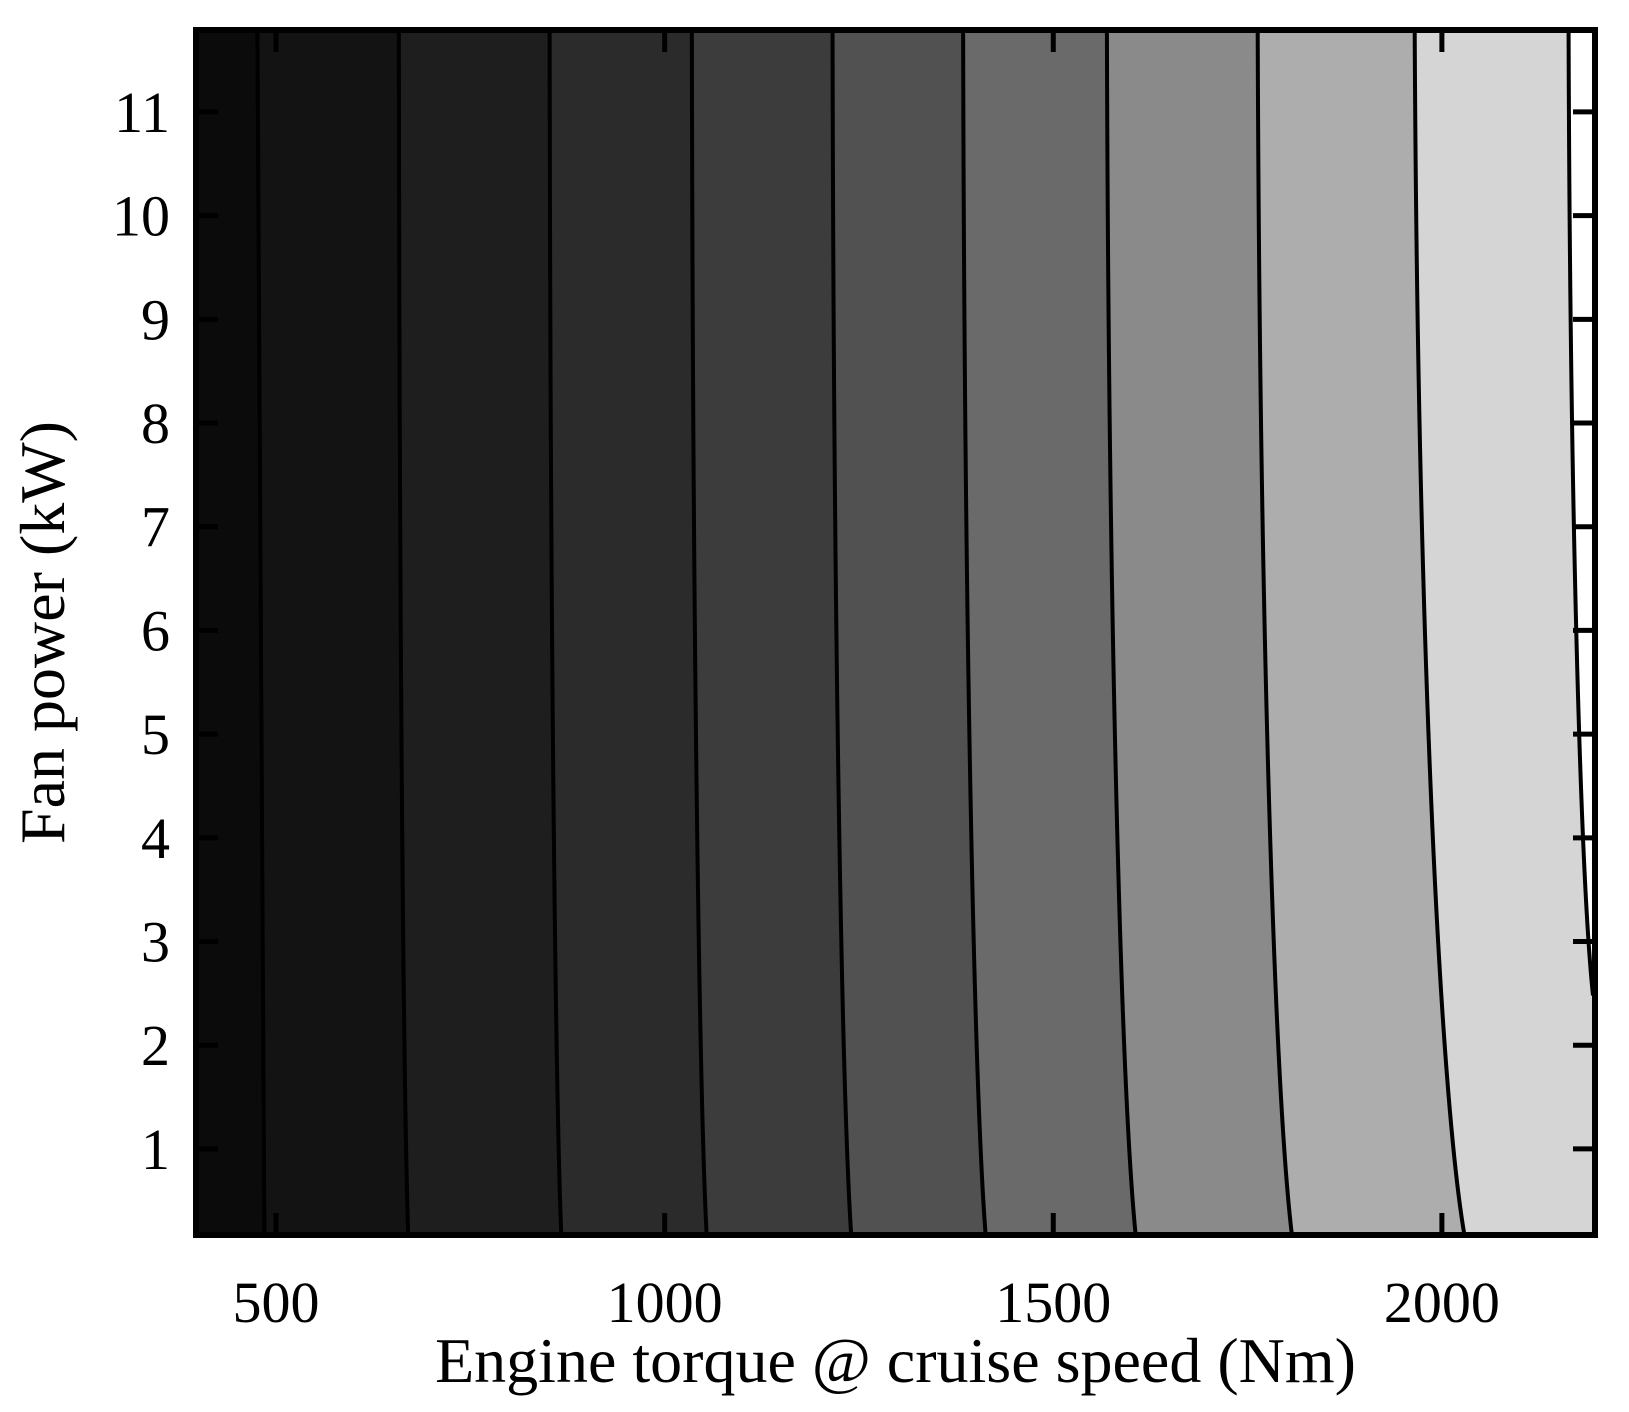 Image resolution: width=1629 pixels, height=1412 pixels. Describe the element at coordinates (141, 216) in the screenshot. I see `y-tick-label: 10` at that location.